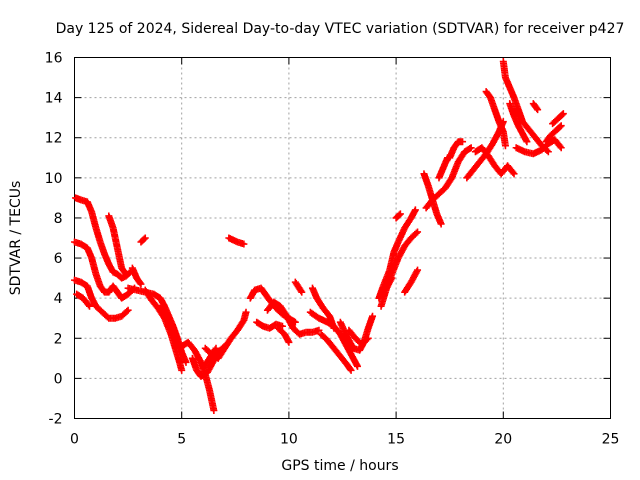 The height and width of the screenshot is (480, 640). Describe the element at coordinates (495, 119) in the screenshot. I see `series-t37` at that location.